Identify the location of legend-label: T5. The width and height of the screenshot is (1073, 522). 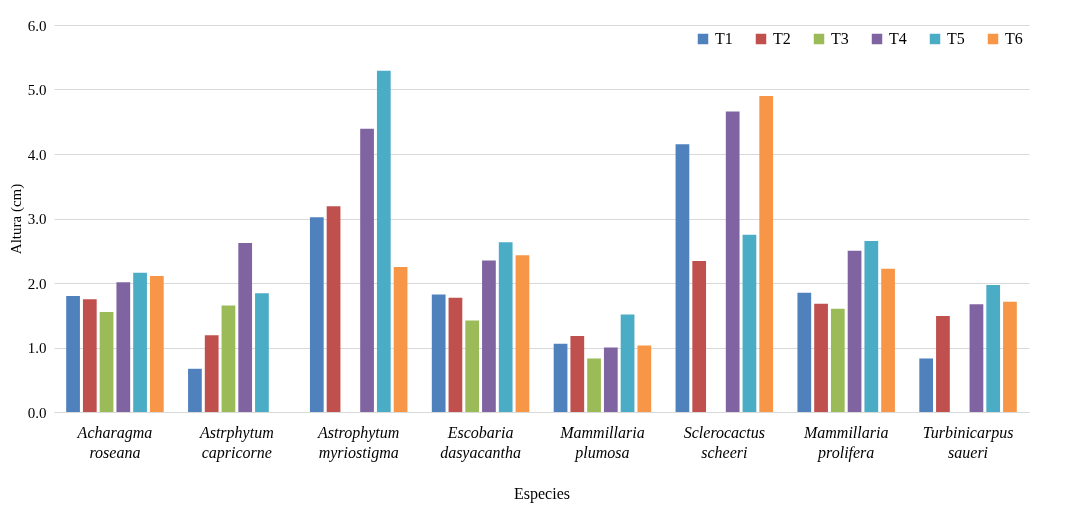
(956, 38).